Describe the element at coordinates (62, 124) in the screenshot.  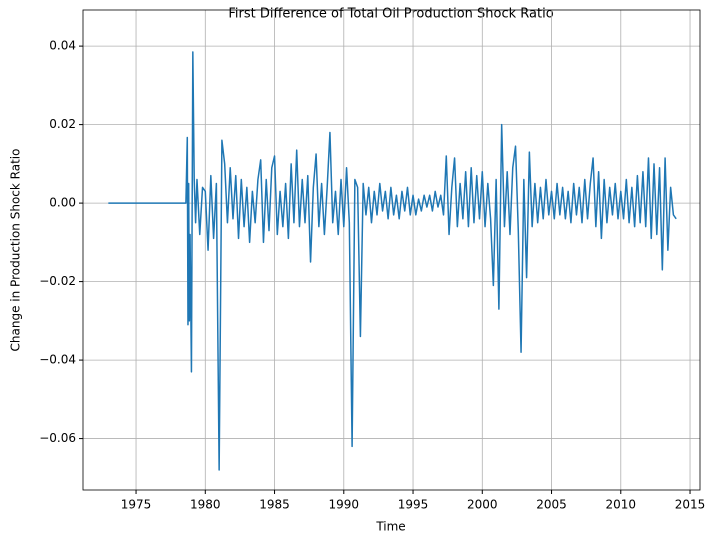
I see `y-tick-label: 0.02` at that location.